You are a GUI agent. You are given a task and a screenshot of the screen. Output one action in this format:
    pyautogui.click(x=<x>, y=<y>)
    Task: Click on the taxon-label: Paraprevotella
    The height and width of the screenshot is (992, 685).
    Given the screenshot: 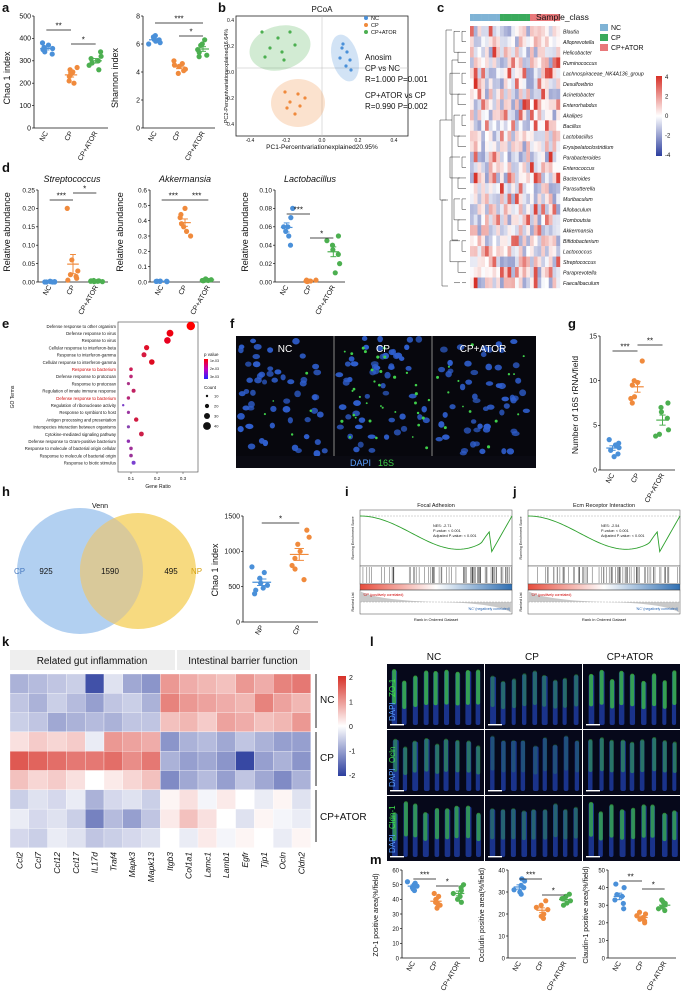 What is the action you would take?
    pyautogui.click(x=580, y=274)
    